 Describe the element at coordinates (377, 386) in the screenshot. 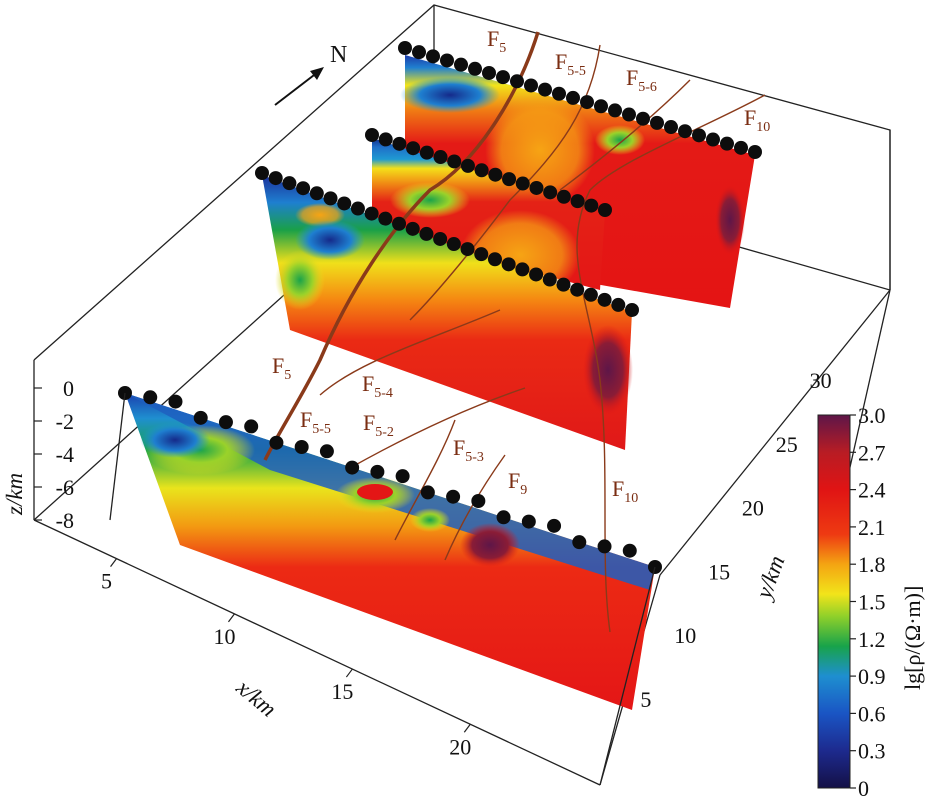

I see `fault-label-f5-4: F5-4` at that location.